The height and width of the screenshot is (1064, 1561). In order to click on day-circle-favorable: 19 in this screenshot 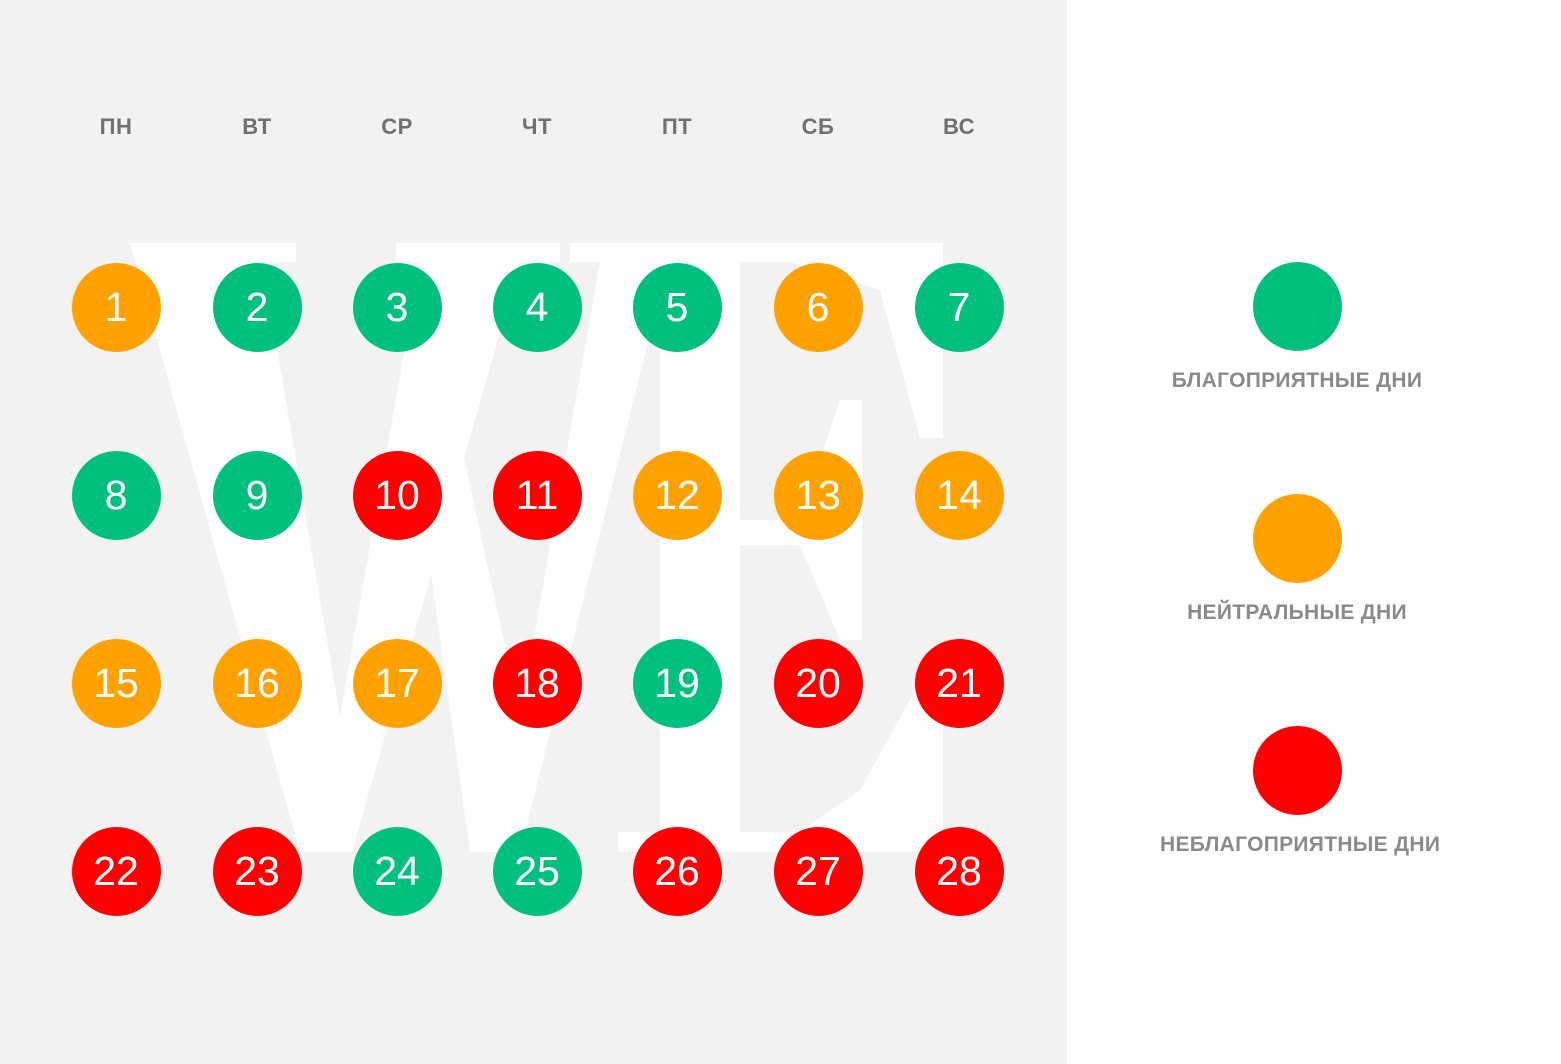, I will do `click(677, 683)`.